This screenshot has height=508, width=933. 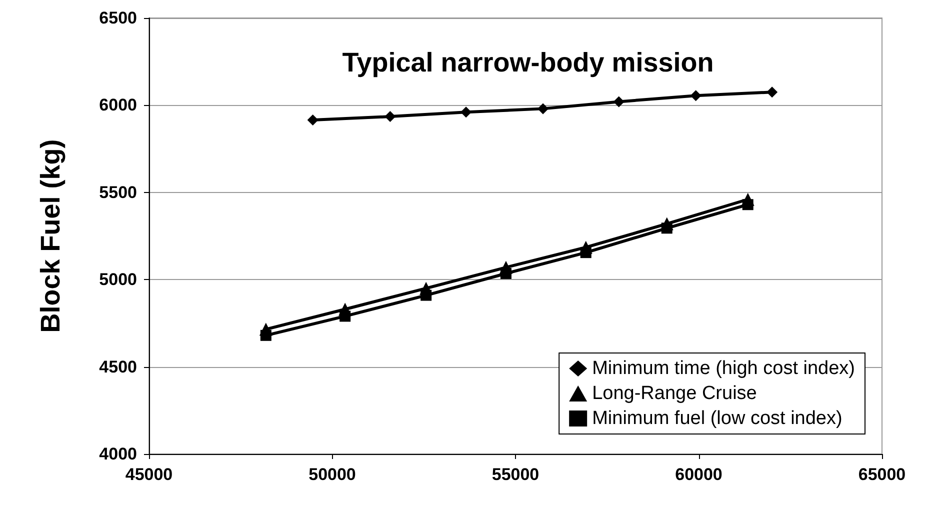 I want to click on y-tick-label: 5500, so click(x=118, y=192).